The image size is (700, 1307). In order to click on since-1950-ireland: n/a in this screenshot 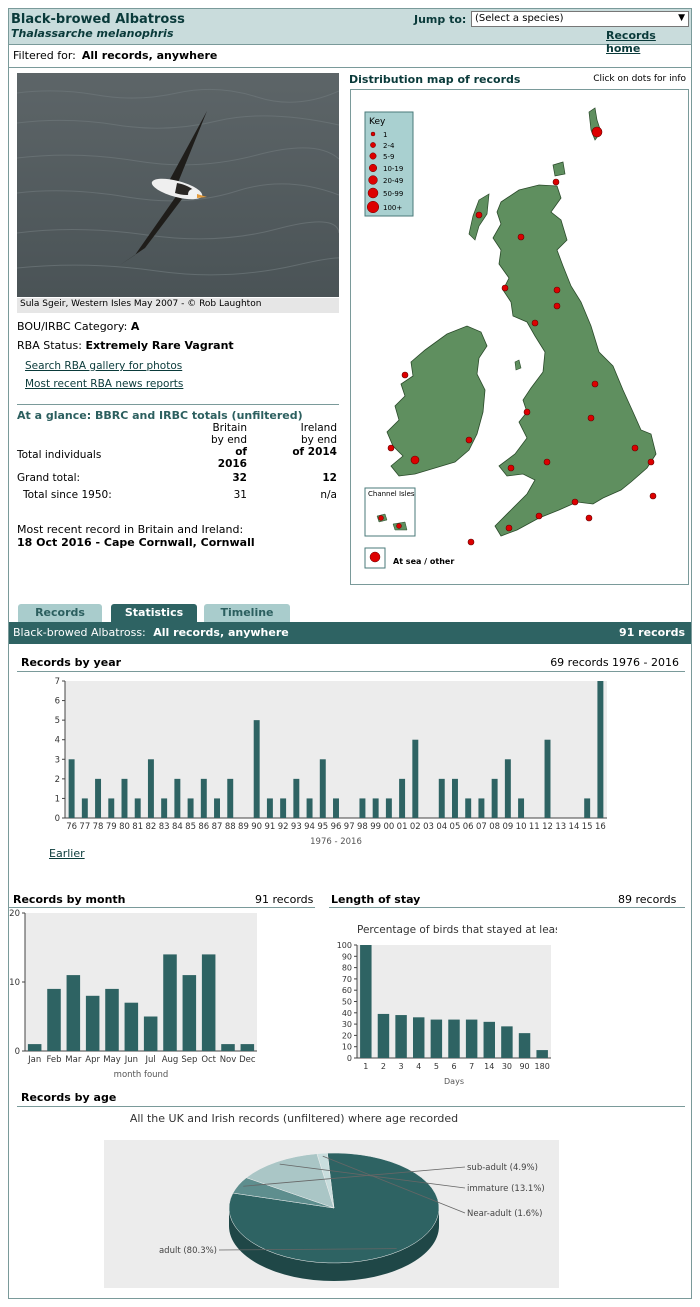, I will do `click(328, 495)`.